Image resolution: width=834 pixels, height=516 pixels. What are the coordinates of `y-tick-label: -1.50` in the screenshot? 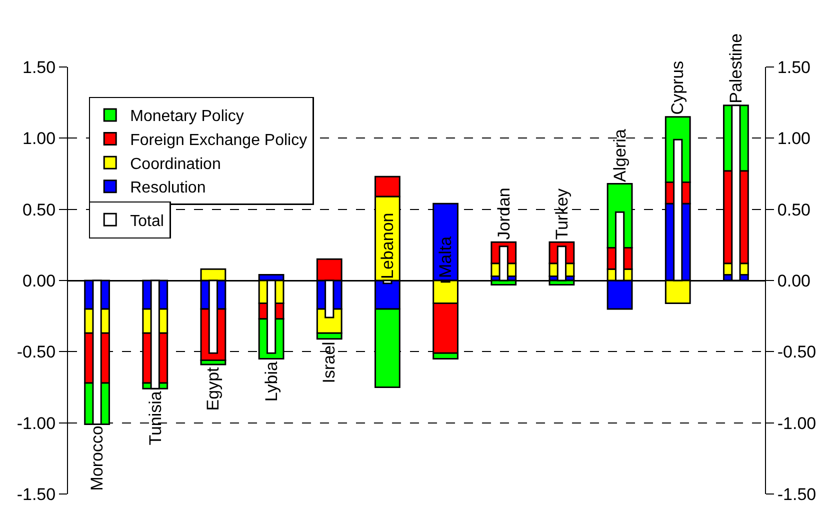 It's located at (36, 494).